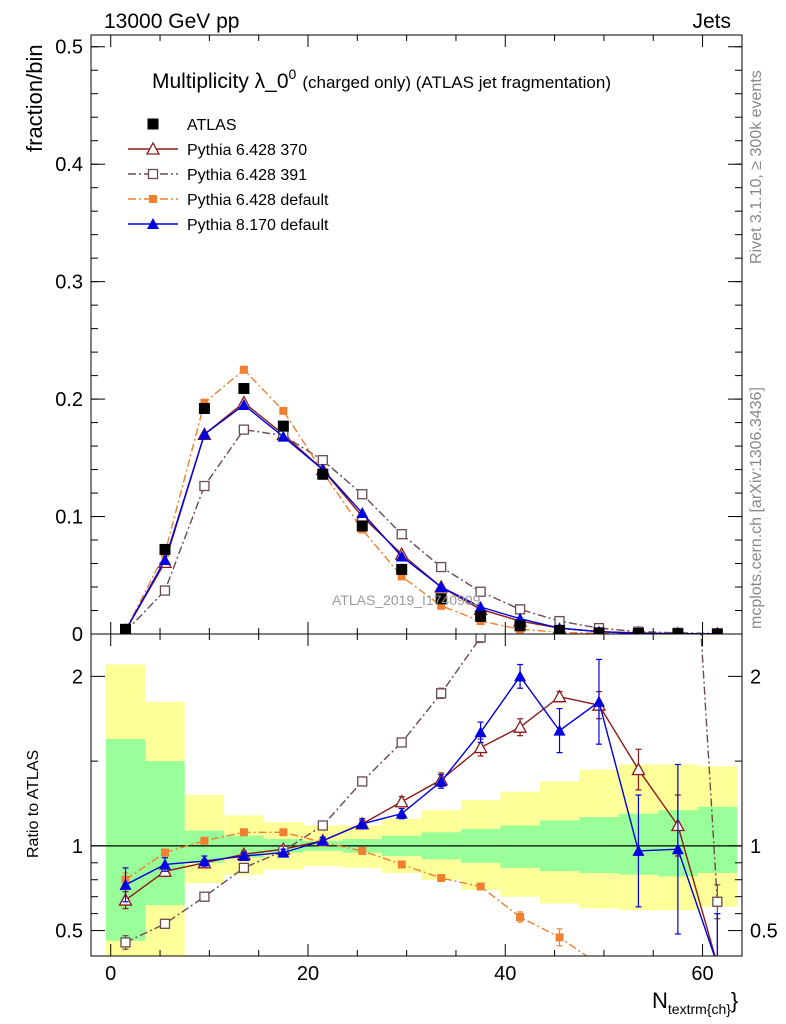  I want to click on x-axis-label-main: N, so click(660, 1000).